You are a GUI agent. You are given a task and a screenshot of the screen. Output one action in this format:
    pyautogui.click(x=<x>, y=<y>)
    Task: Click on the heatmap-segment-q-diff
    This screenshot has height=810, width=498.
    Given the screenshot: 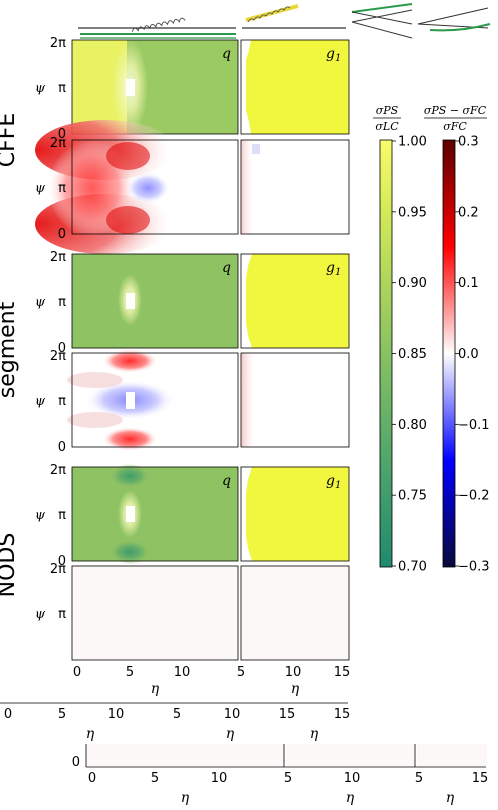 What is the action you would take?
    pyautogui.click(x=153, y=400)
    